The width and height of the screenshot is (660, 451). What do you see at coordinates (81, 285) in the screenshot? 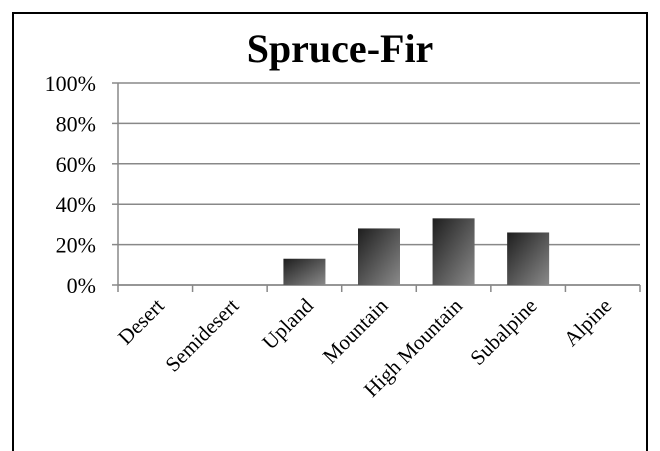
I see `y-tick-label: 0%` at bounding box center [81, 285].